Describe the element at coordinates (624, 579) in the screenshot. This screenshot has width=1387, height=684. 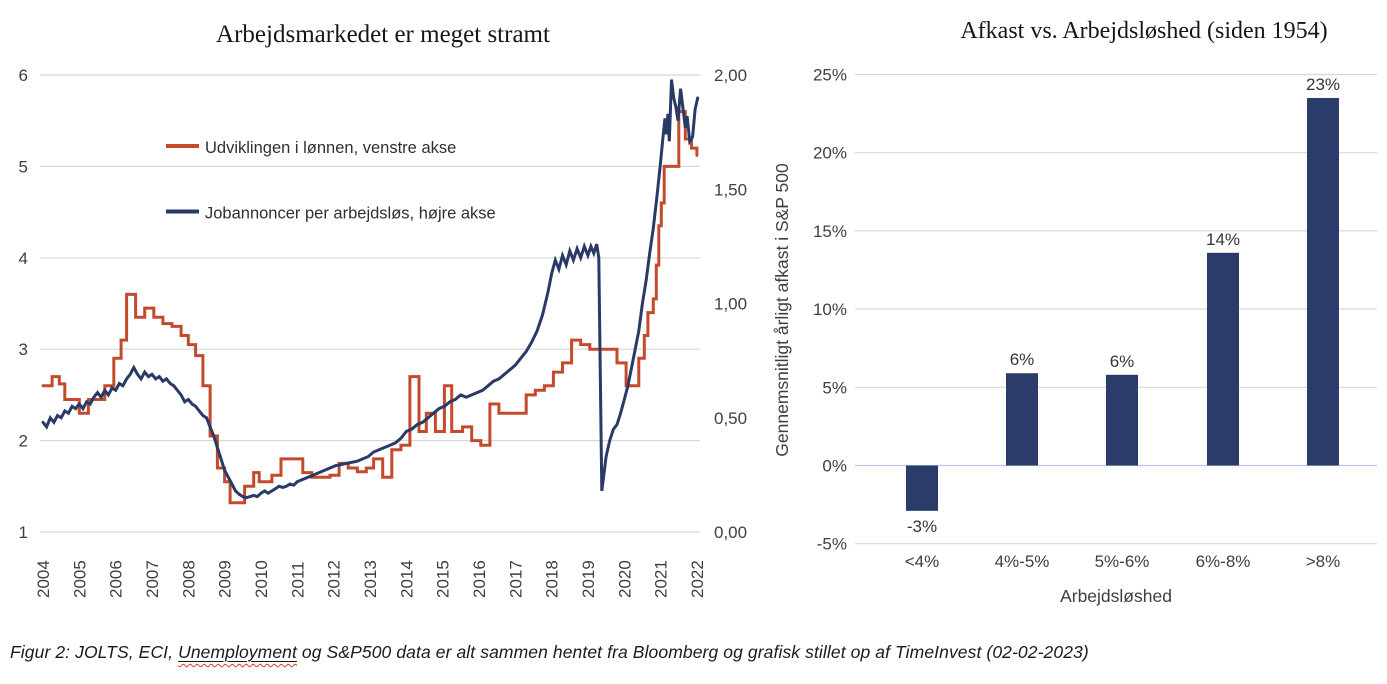
I see `x-axis-tick-label: 2020` at that location.